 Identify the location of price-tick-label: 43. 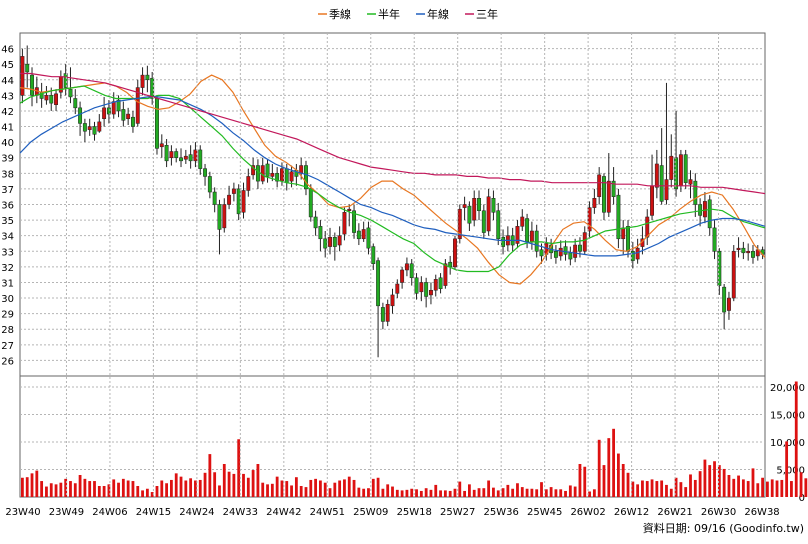
(7, 96).